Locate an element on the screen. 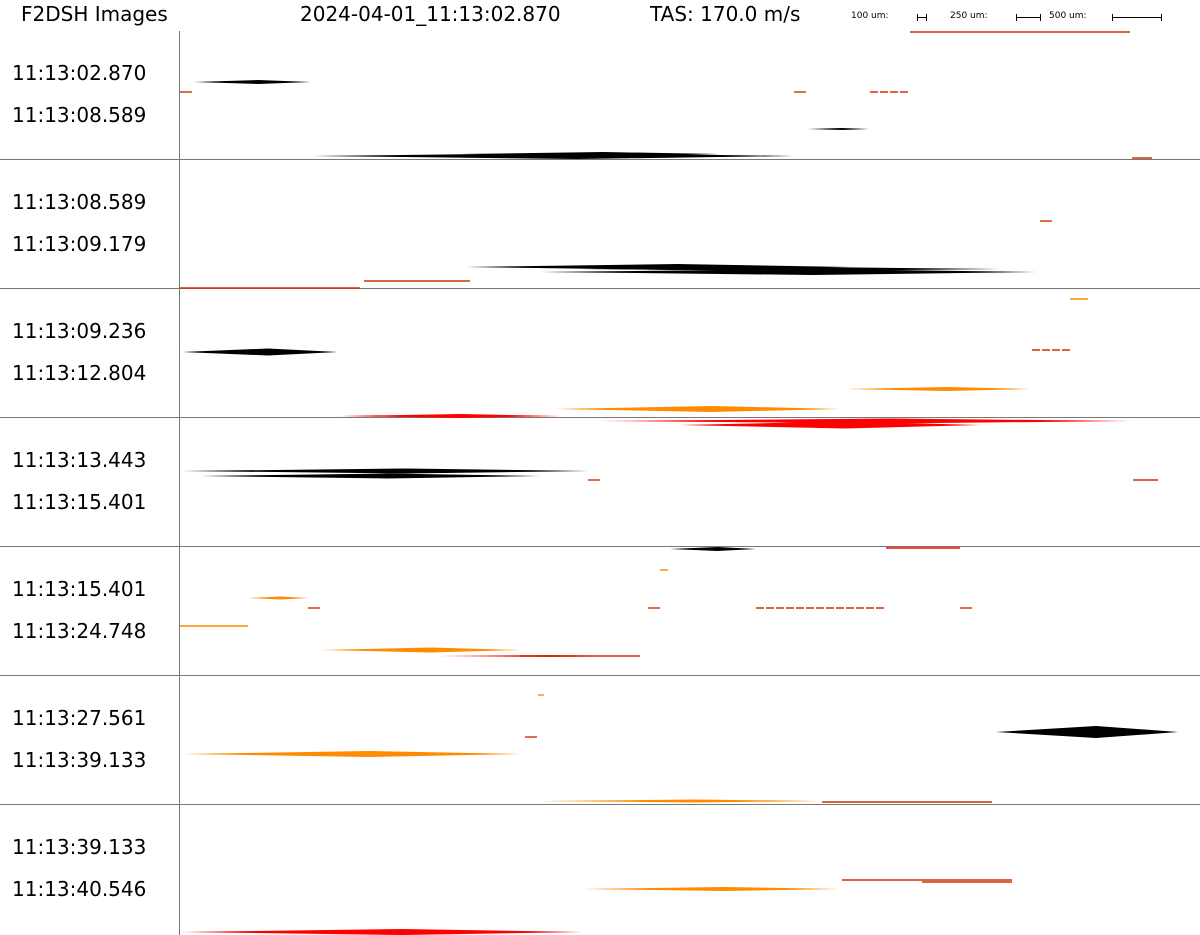 Image resolution: width=1200 pixels, height=935 pixels. strip-start-time: 11:13:09.236 is located at coordinates (79, 331).